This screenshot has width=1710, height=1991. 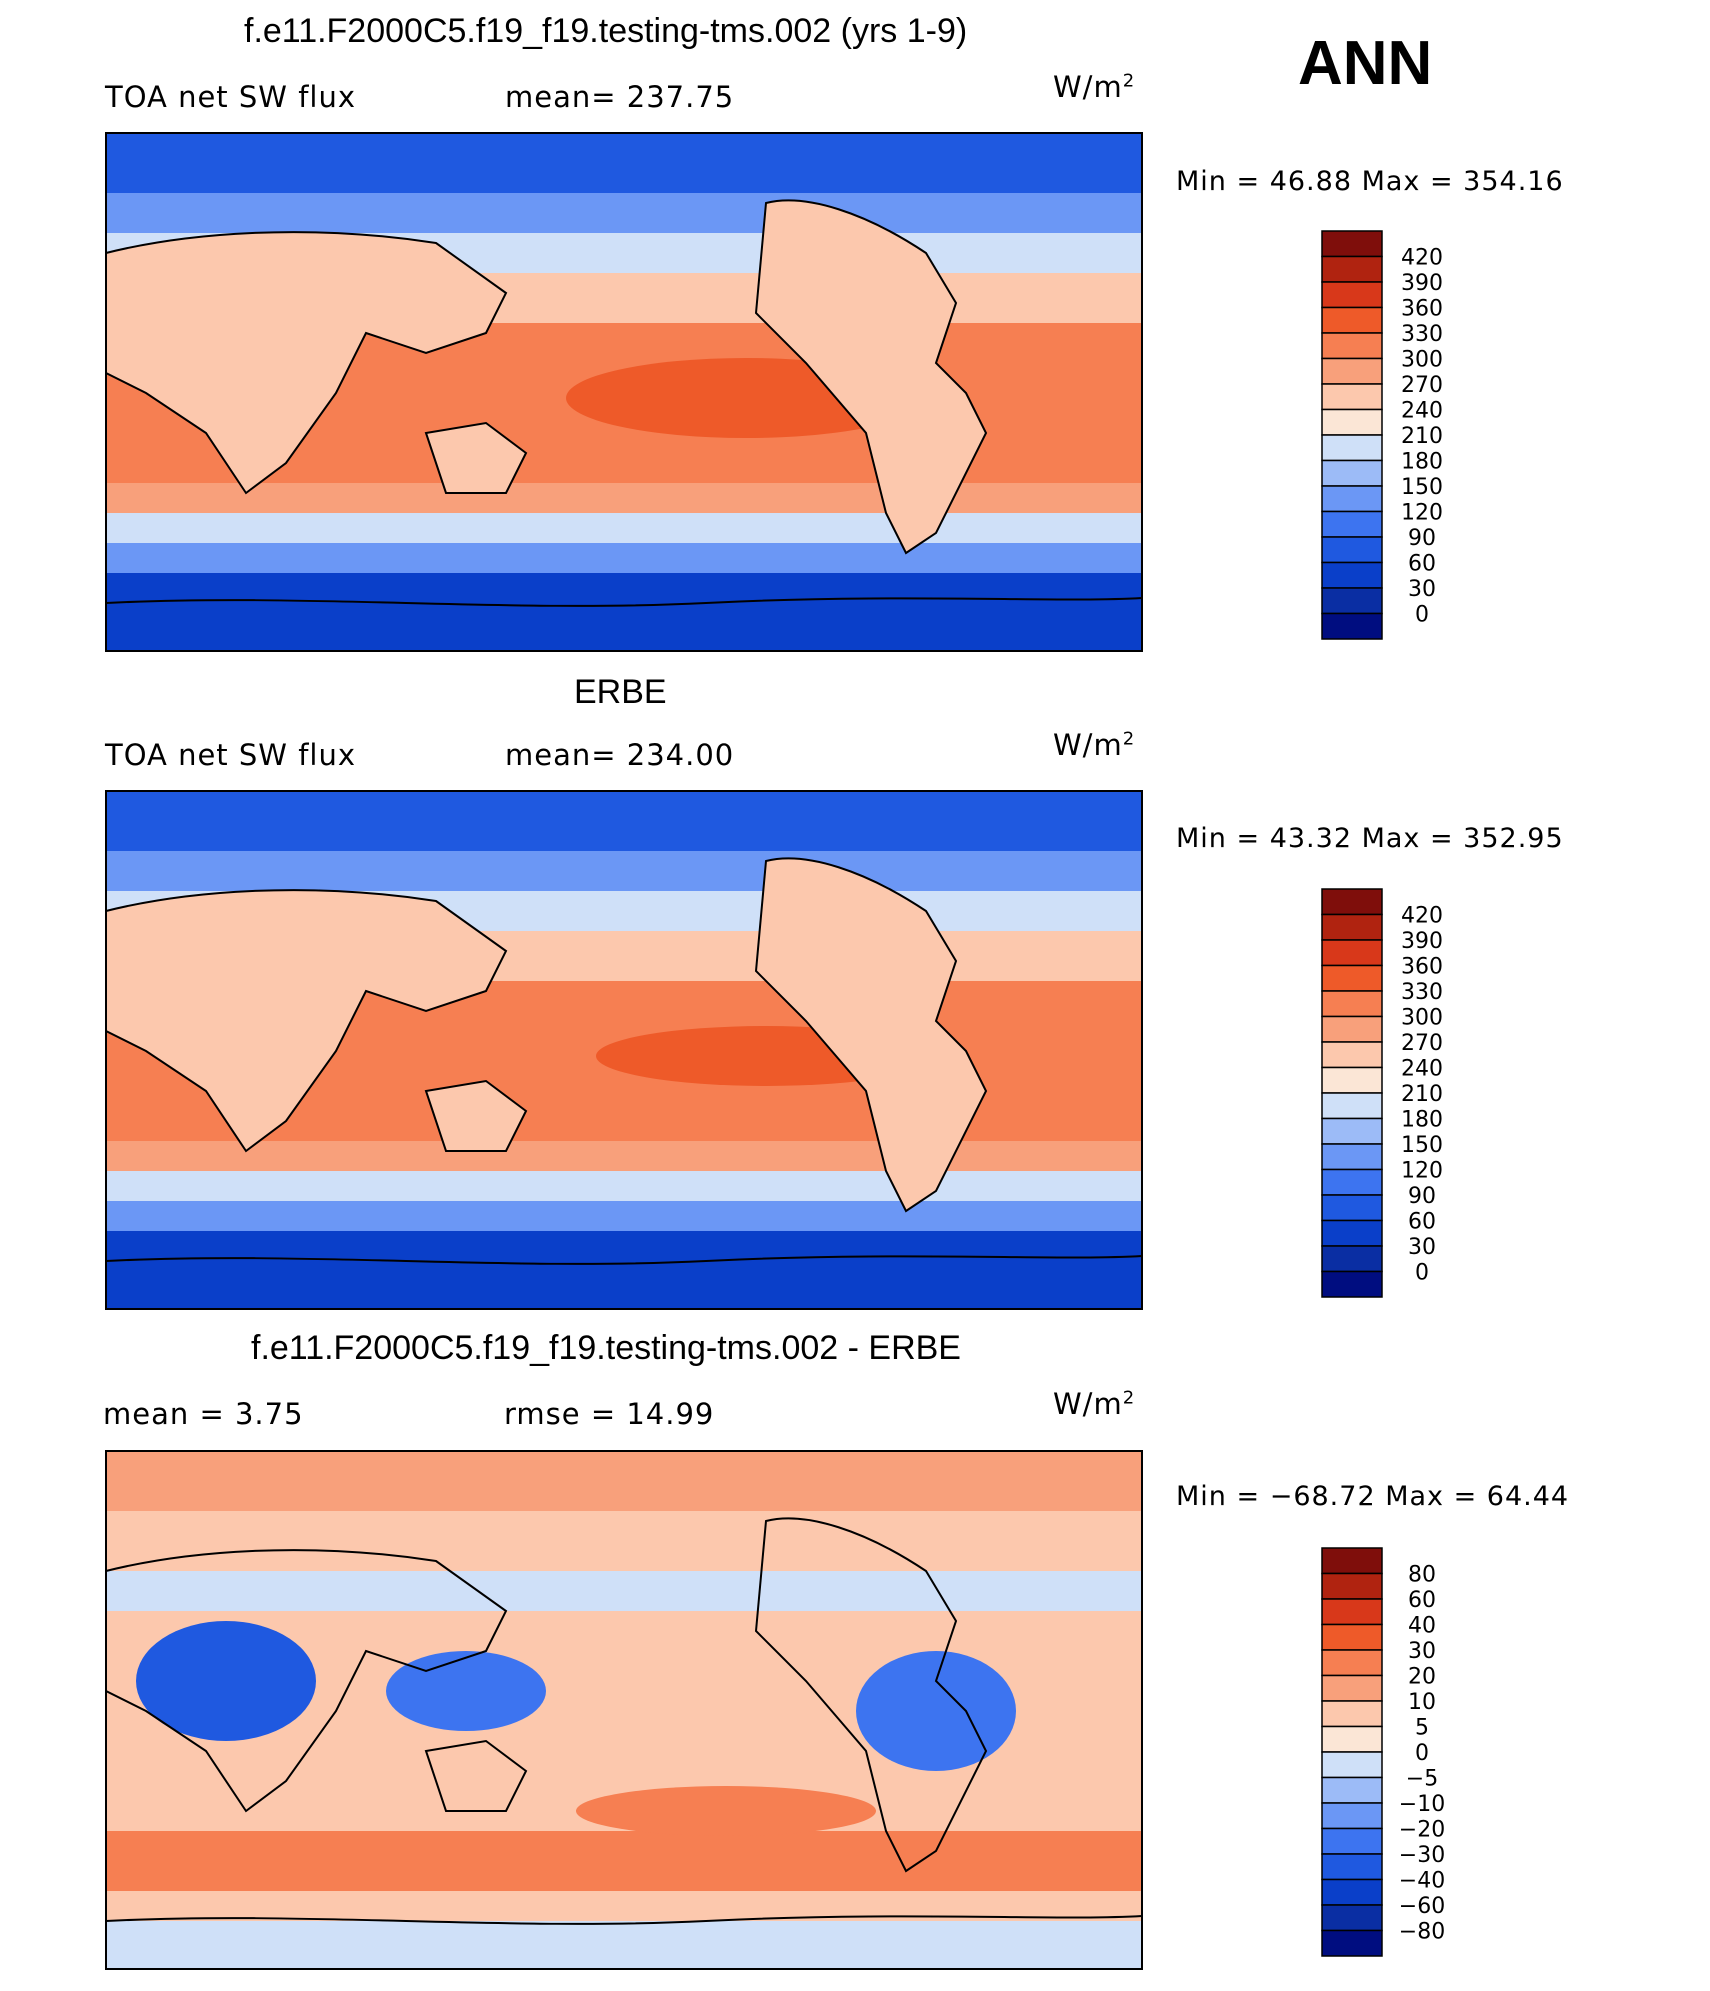 I want to click on map3-coastline-americas, so click(x=871, y=1695).